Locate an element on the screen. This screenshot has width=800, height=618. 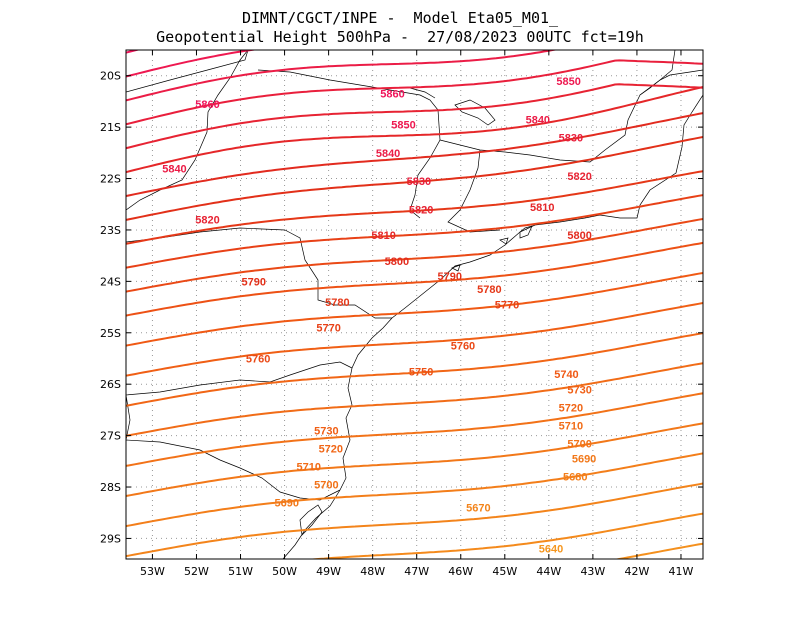
chart-title-line-1: DIMNT/CGCT/INPE - Model Eta05_M01_ is located at coordinates (400, 18).